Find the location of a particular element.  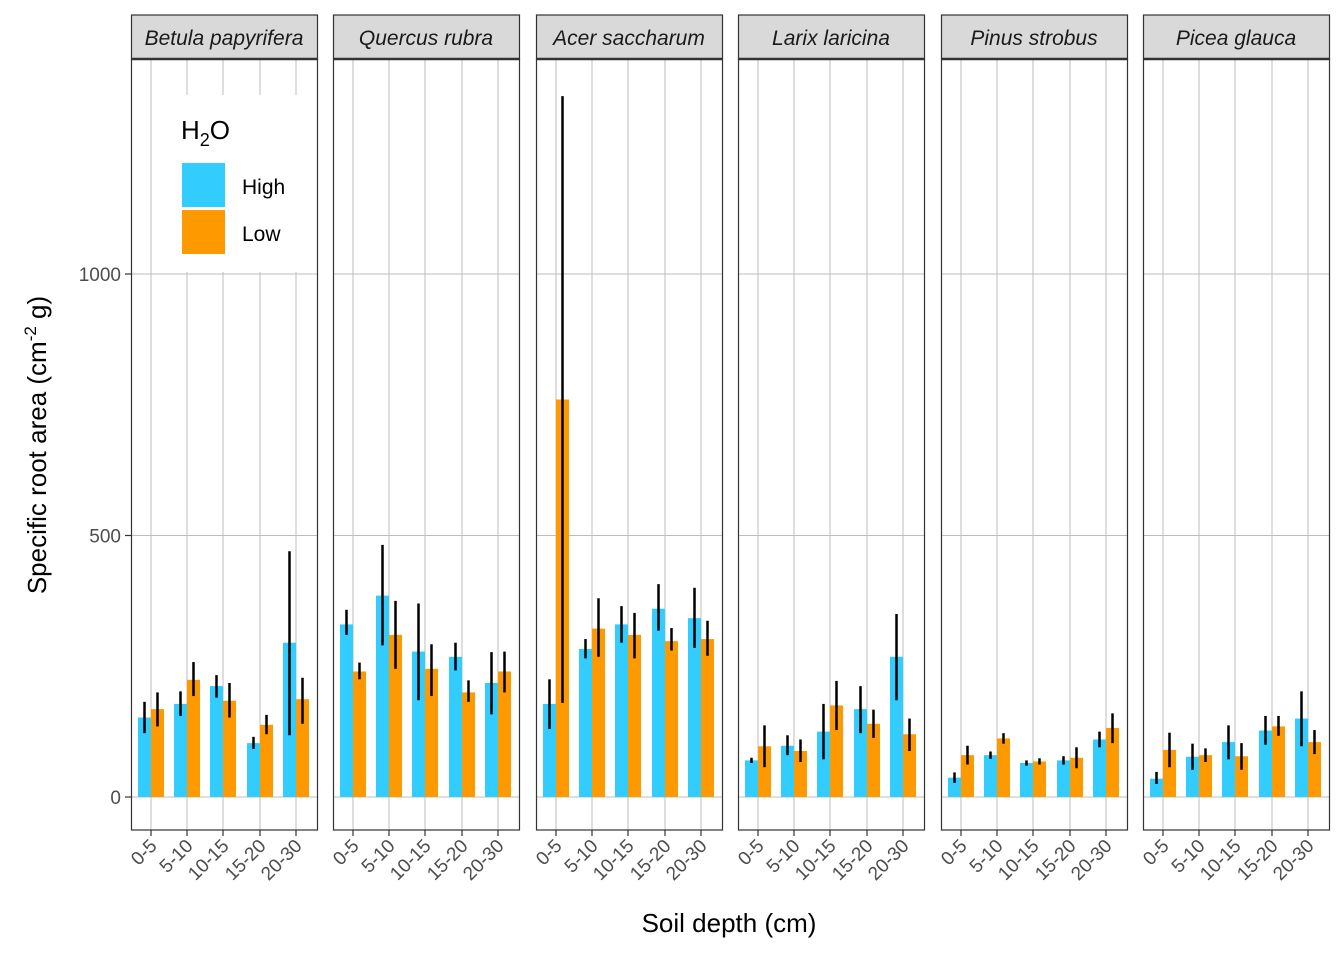

strip-label: Pinus strobus is located at coordinates (1034, 38).